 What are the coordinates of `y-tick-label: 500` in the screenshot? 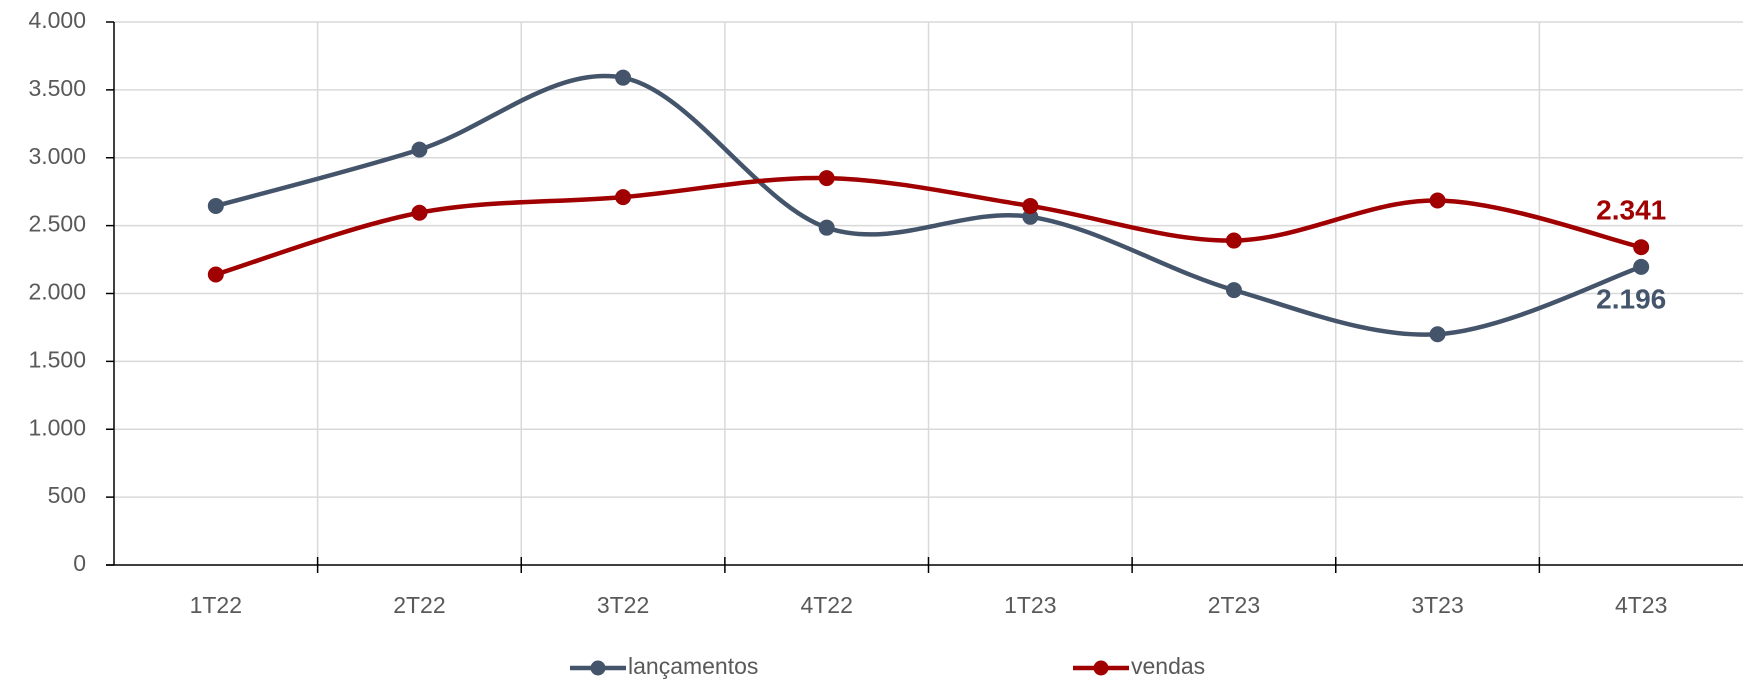 It's located at (67, 495).